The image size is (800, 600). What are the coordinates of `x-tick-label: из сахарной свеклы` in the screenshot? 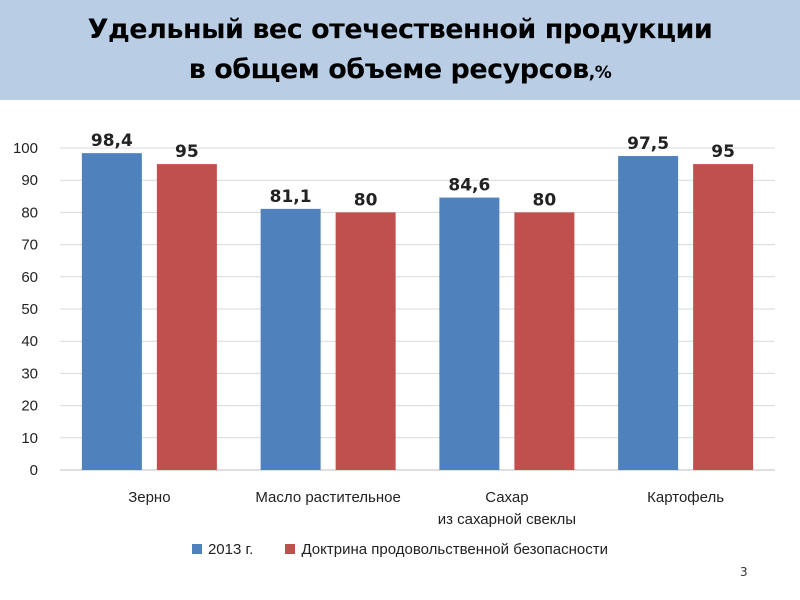 It's located at (507, 519).